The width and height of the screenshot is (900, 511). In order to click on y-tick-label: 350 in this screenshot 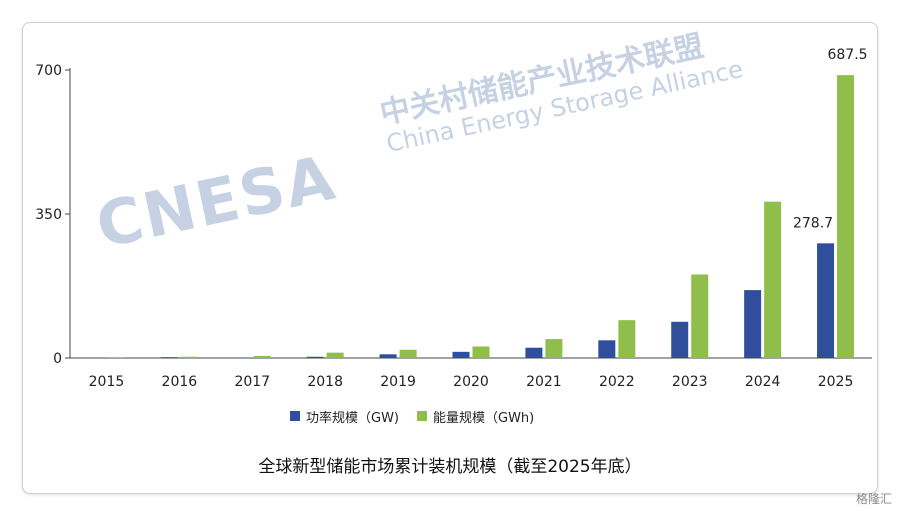, I will do `click(48, 215)`.